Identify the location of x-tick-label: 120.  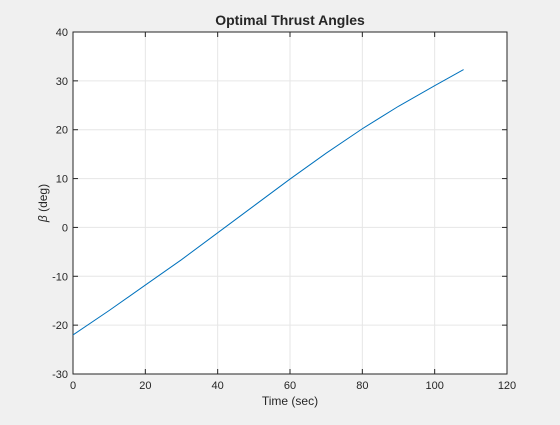
(507, 386).